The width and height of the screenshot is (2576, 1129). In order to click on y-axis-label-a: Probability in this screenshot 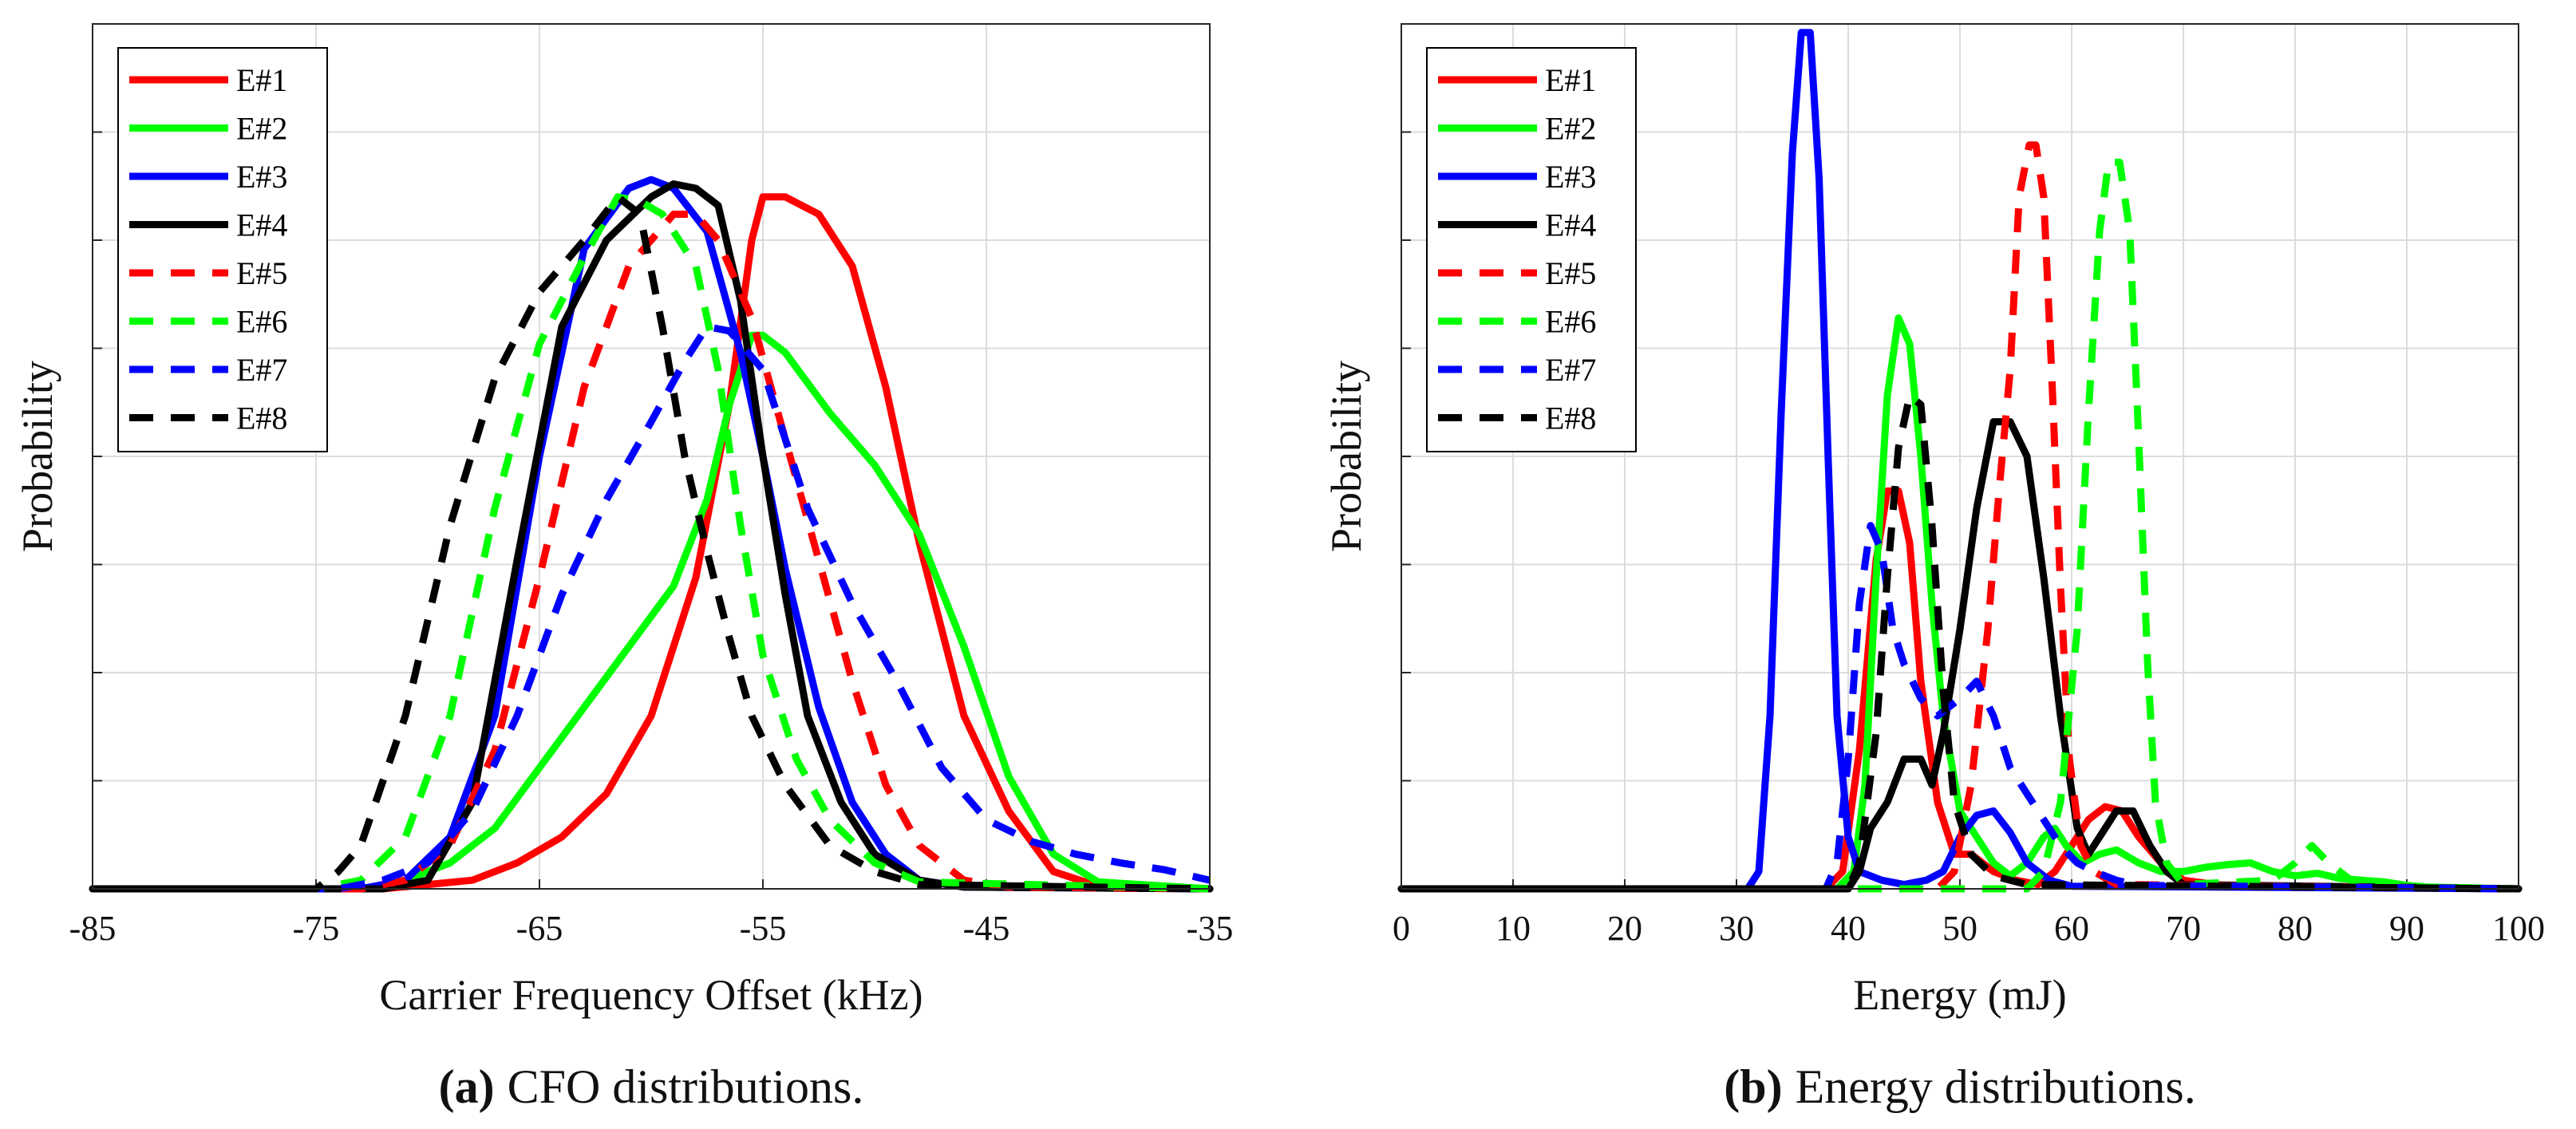, I will do `click(37, 456)`.